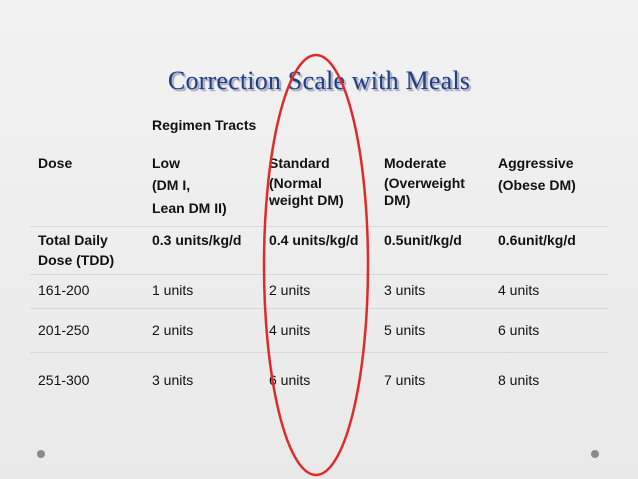  I want to click on row-range: 201-250, so click(64, 330).